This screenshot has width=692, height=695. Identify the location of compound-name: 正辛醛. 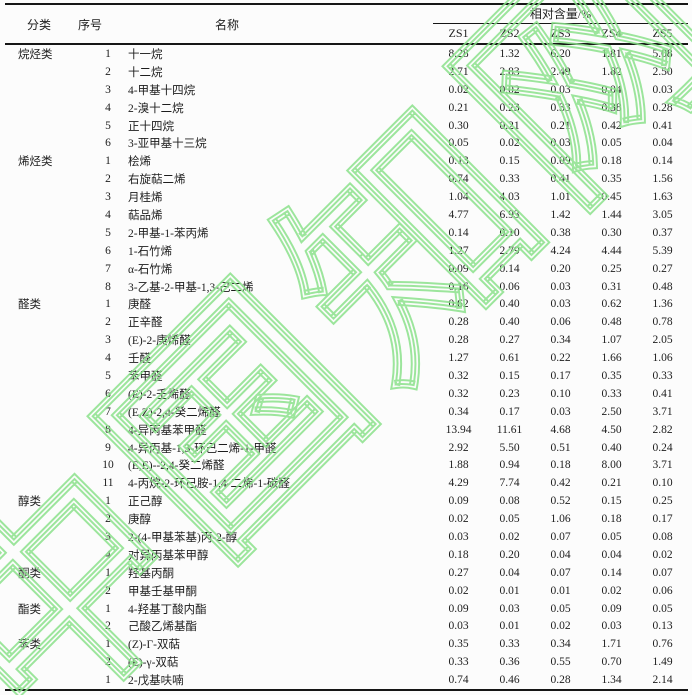
(145, 323).